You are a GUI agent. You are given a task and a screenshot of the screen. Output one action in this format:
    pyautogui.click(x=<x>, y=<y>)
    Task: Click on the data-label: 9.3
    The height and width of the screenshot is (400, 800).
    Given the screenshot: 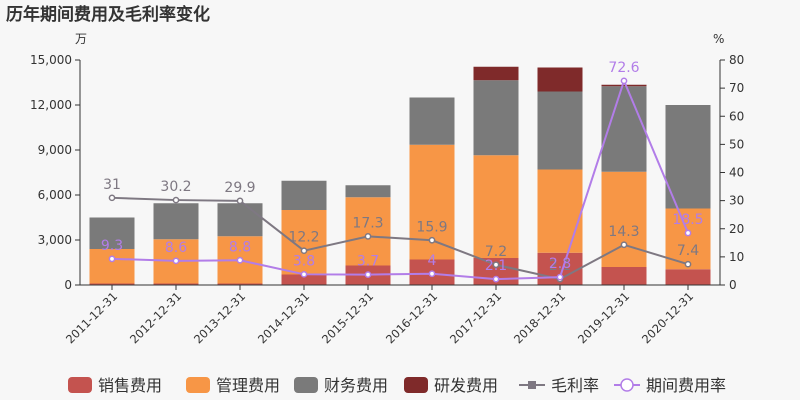 What is the action you would take?
    pyautogui.click(x=112, y=246)
    